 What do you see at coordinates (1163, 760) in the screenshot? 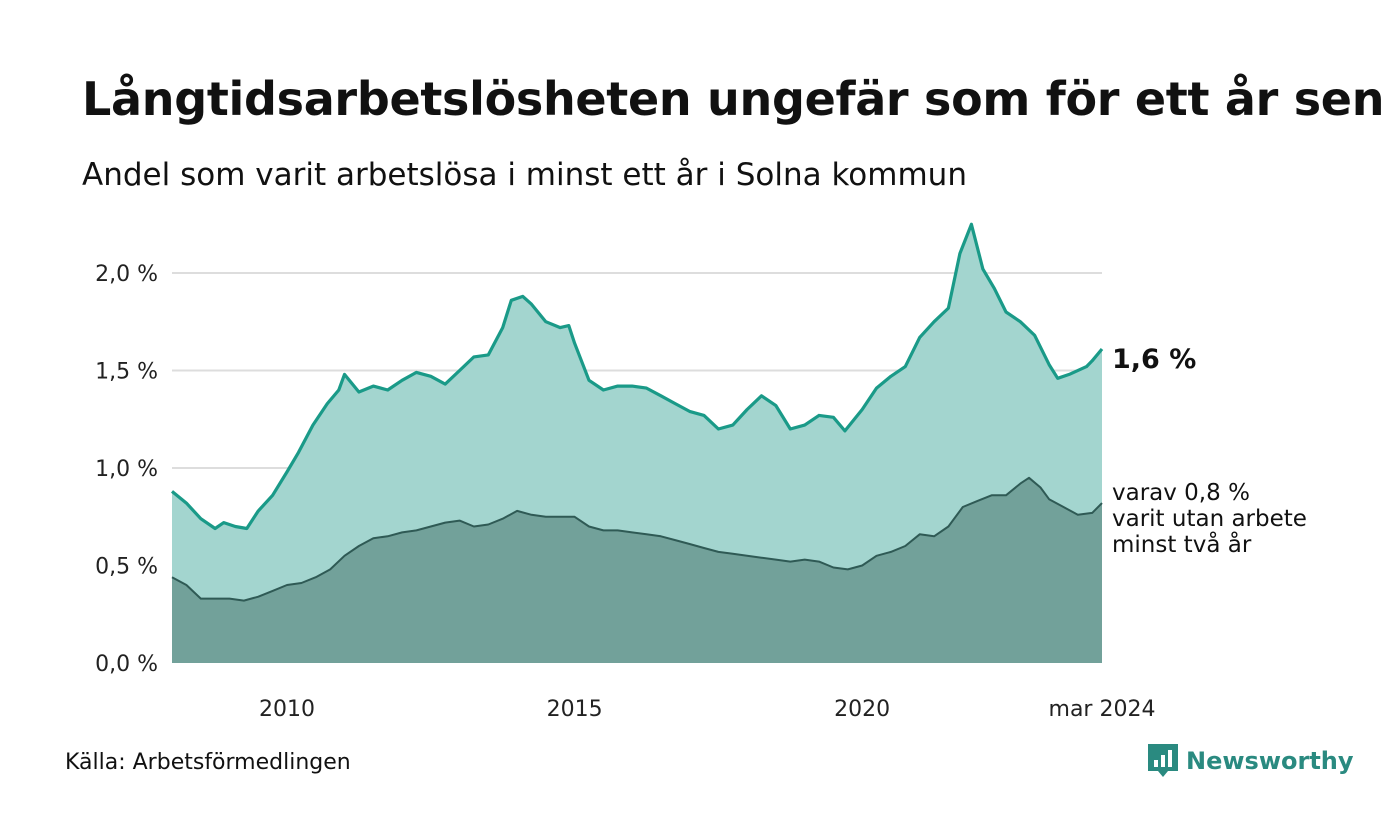
I see `newsworthy-logo-icon` at bounding box center [1163, 760].